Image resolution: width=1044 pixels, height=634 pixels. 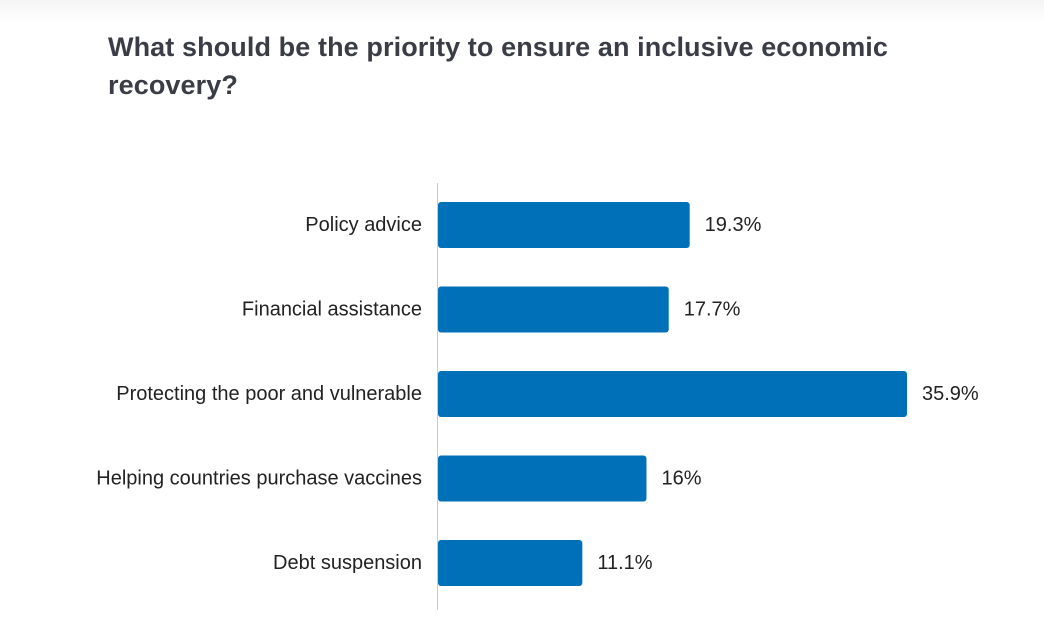 What do you see at coordinates (950, 394) in the screenshot?
I see `value-label: 35.9%` at bounding box center [950, 394].